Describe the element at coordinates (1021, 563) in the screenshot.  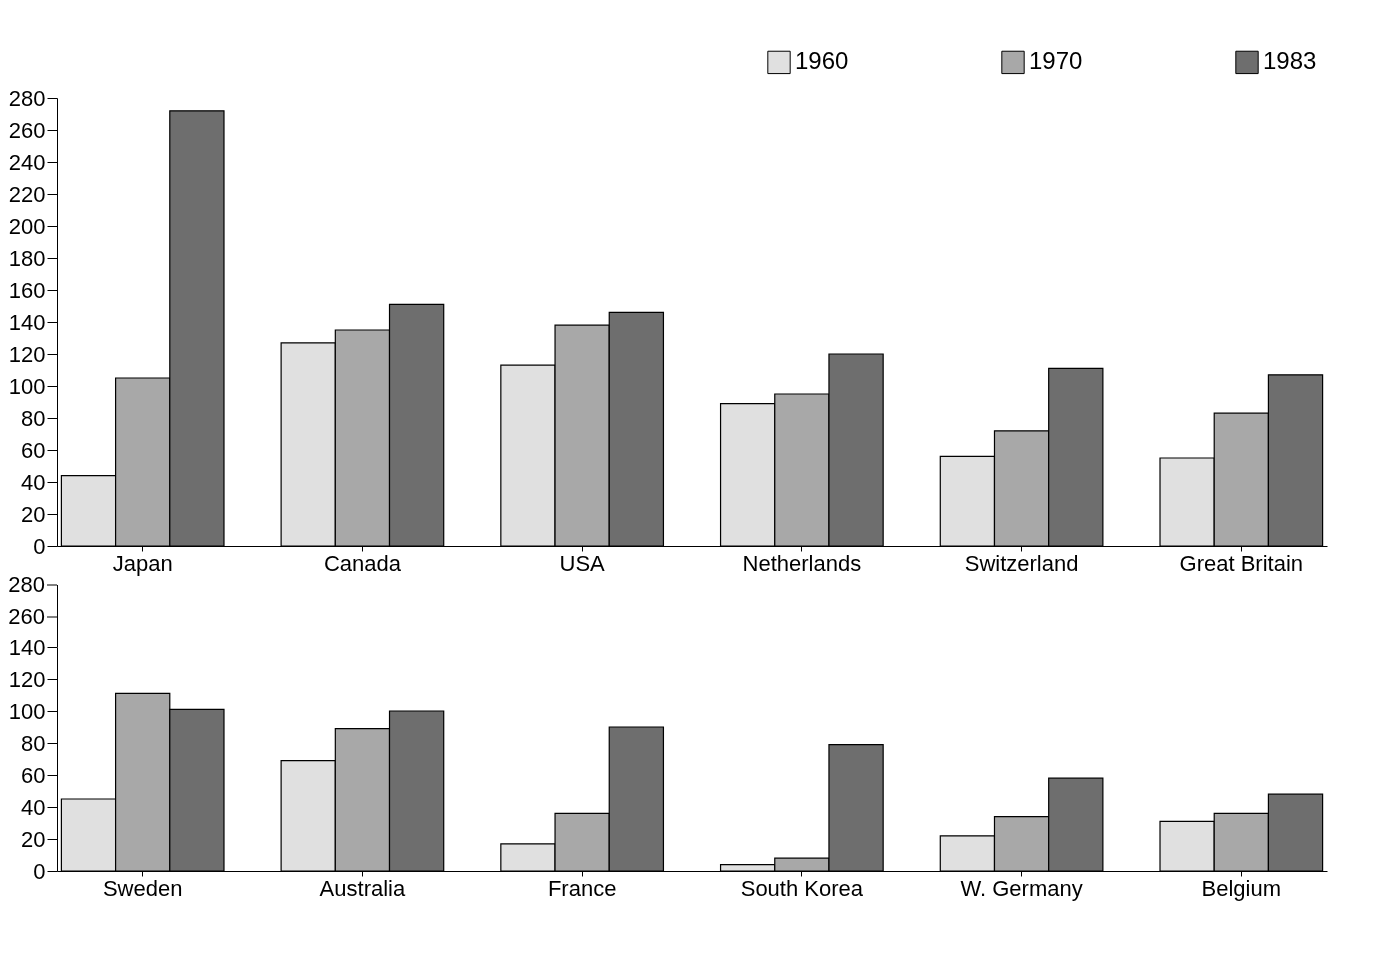
I see `x-tick-label: Switzerland` at that location.